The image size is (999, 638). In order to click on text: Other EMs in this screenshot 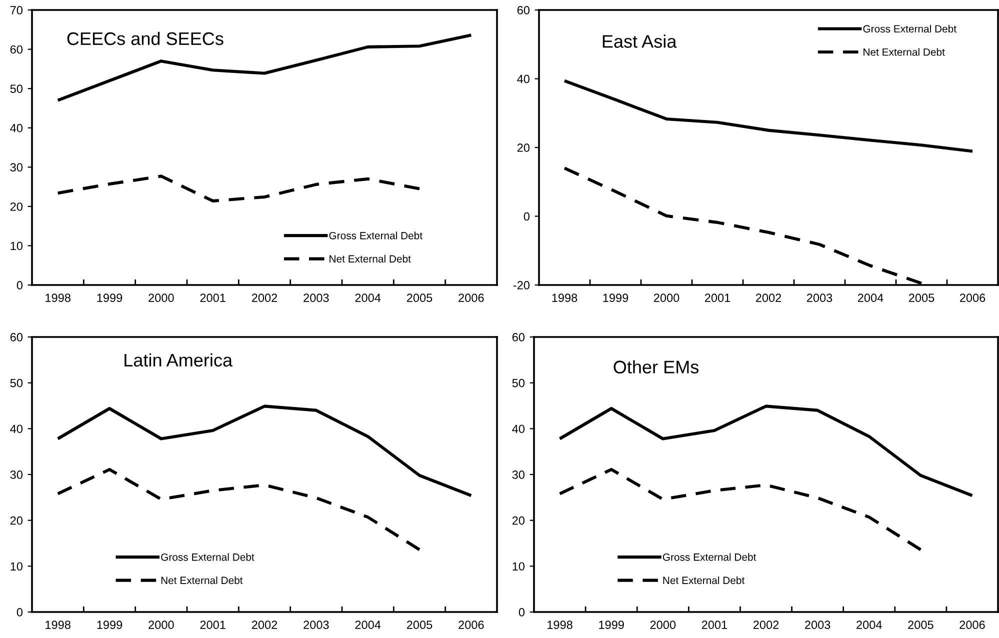, I will do `click(656, 367)`.